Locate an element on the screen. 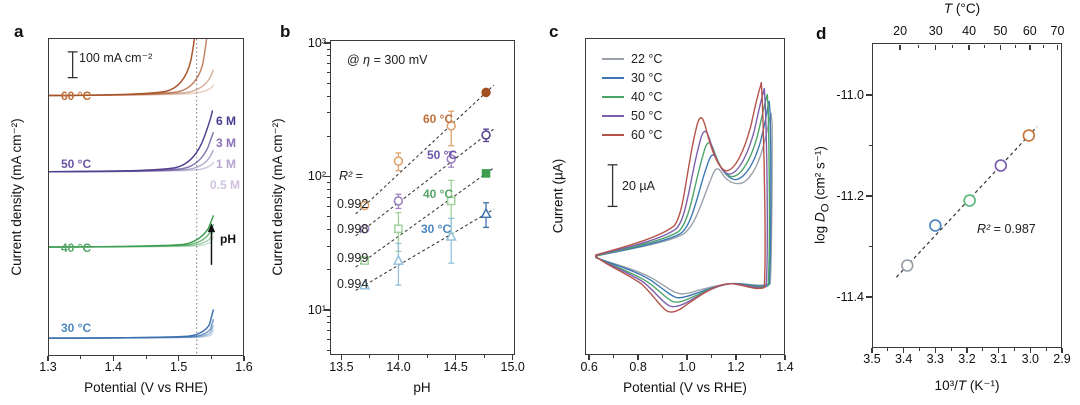 The width and height of the screenshot is (1080, 405). cv-50c is located at coordinates (682, 197).